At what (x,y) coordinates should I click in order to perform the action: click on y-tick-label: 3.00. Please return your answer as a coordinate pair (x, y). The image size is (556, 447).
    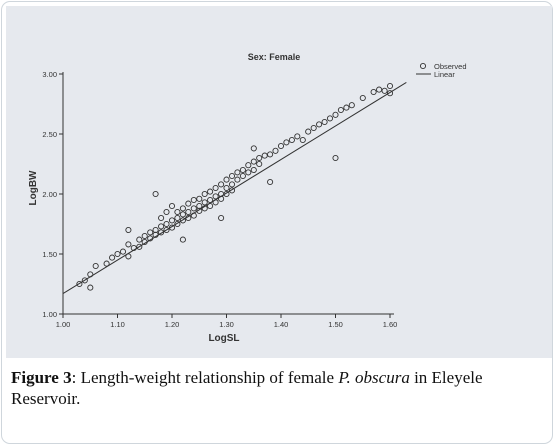
    Looking at the image, I should click on (49, 74).